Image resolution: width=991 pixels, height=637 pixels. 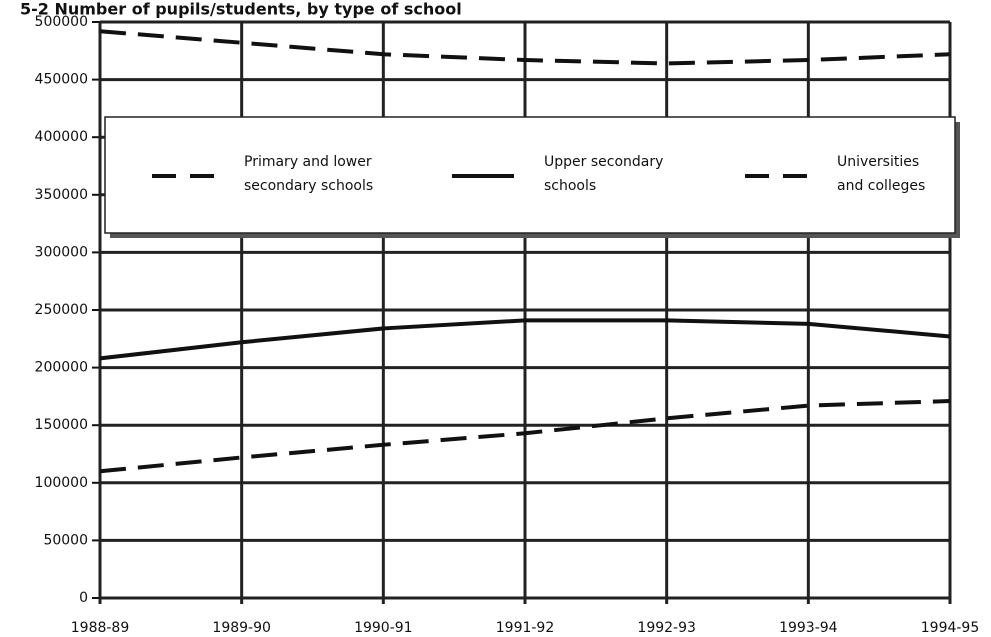 I want to click on x-tick-label: 1992-93, so click(x=666, y=628).